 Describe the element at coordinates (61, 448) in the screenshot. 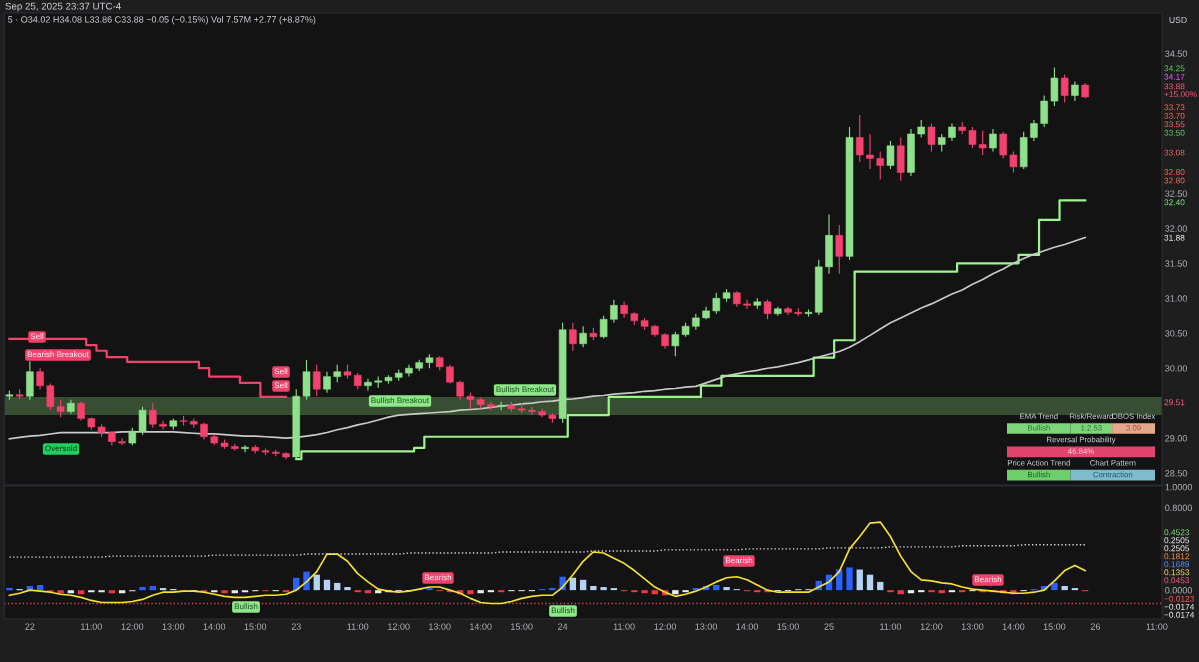

I see `annotation: Oversold` at that location.